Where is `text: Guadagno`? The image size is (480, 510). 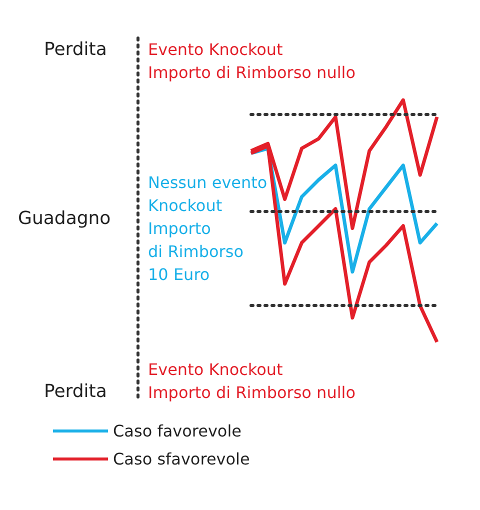
text: Guadagno is located at coordinates (64, 218).